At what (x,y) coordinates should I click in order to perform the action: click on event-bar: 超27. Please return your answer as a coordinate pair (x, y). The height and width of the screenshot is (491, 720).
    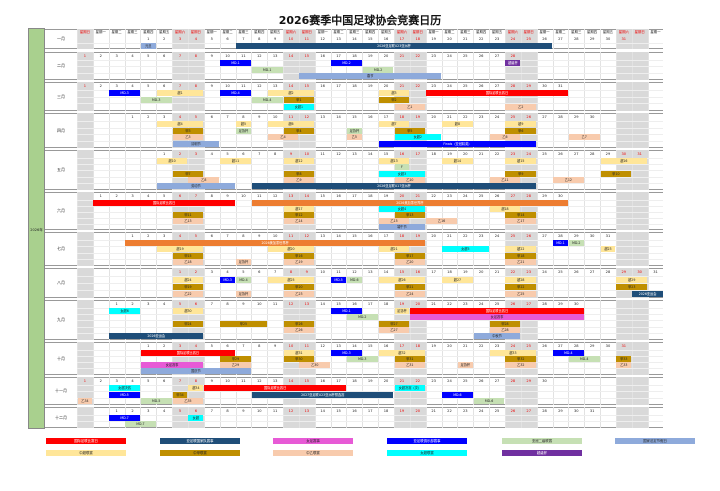
    Looking at the image, I should click on (457, 279).